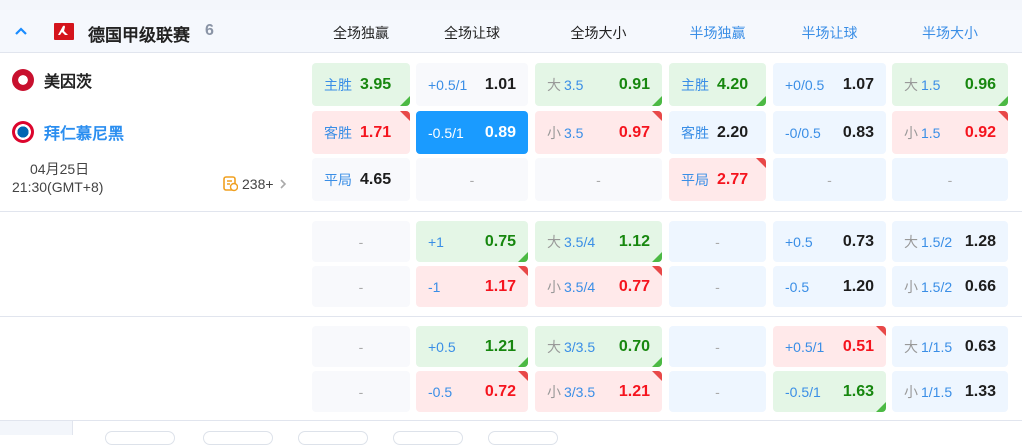 The height and width of the screenshot is (445, 1022). Describe the element at coordinates (511, 31) in the screenshot. I see `league-header: 德国甲级联赛 6 全场独赢 全场让球 全场大小 半场独赢 半场让球 半场大小` at that location.